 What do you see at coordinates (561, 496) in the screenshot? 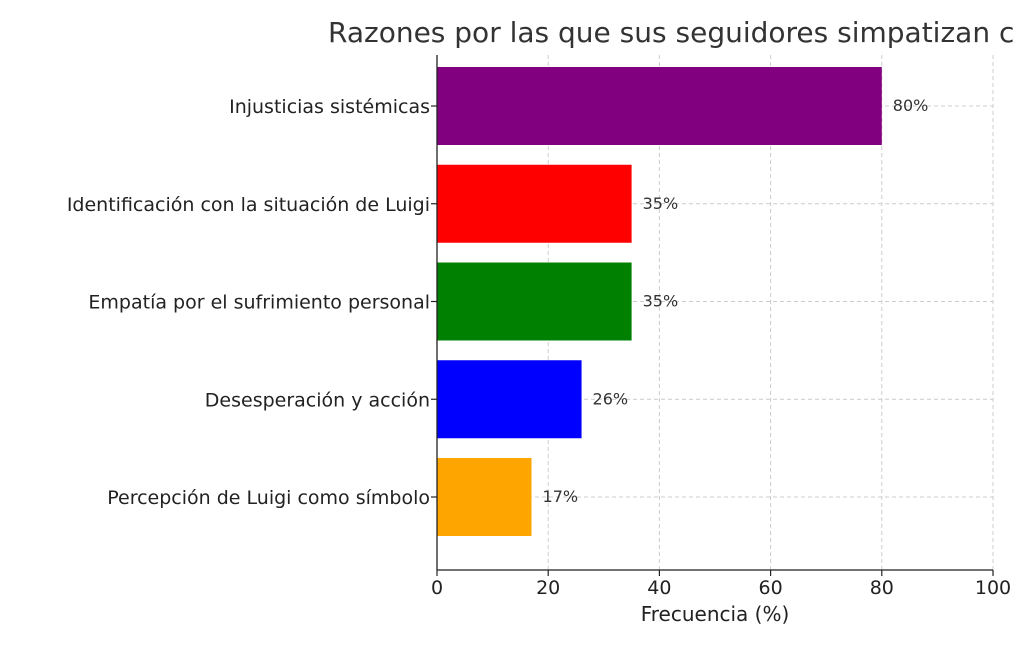
I see `data-label: 17%` at bounding box center [561, 496].